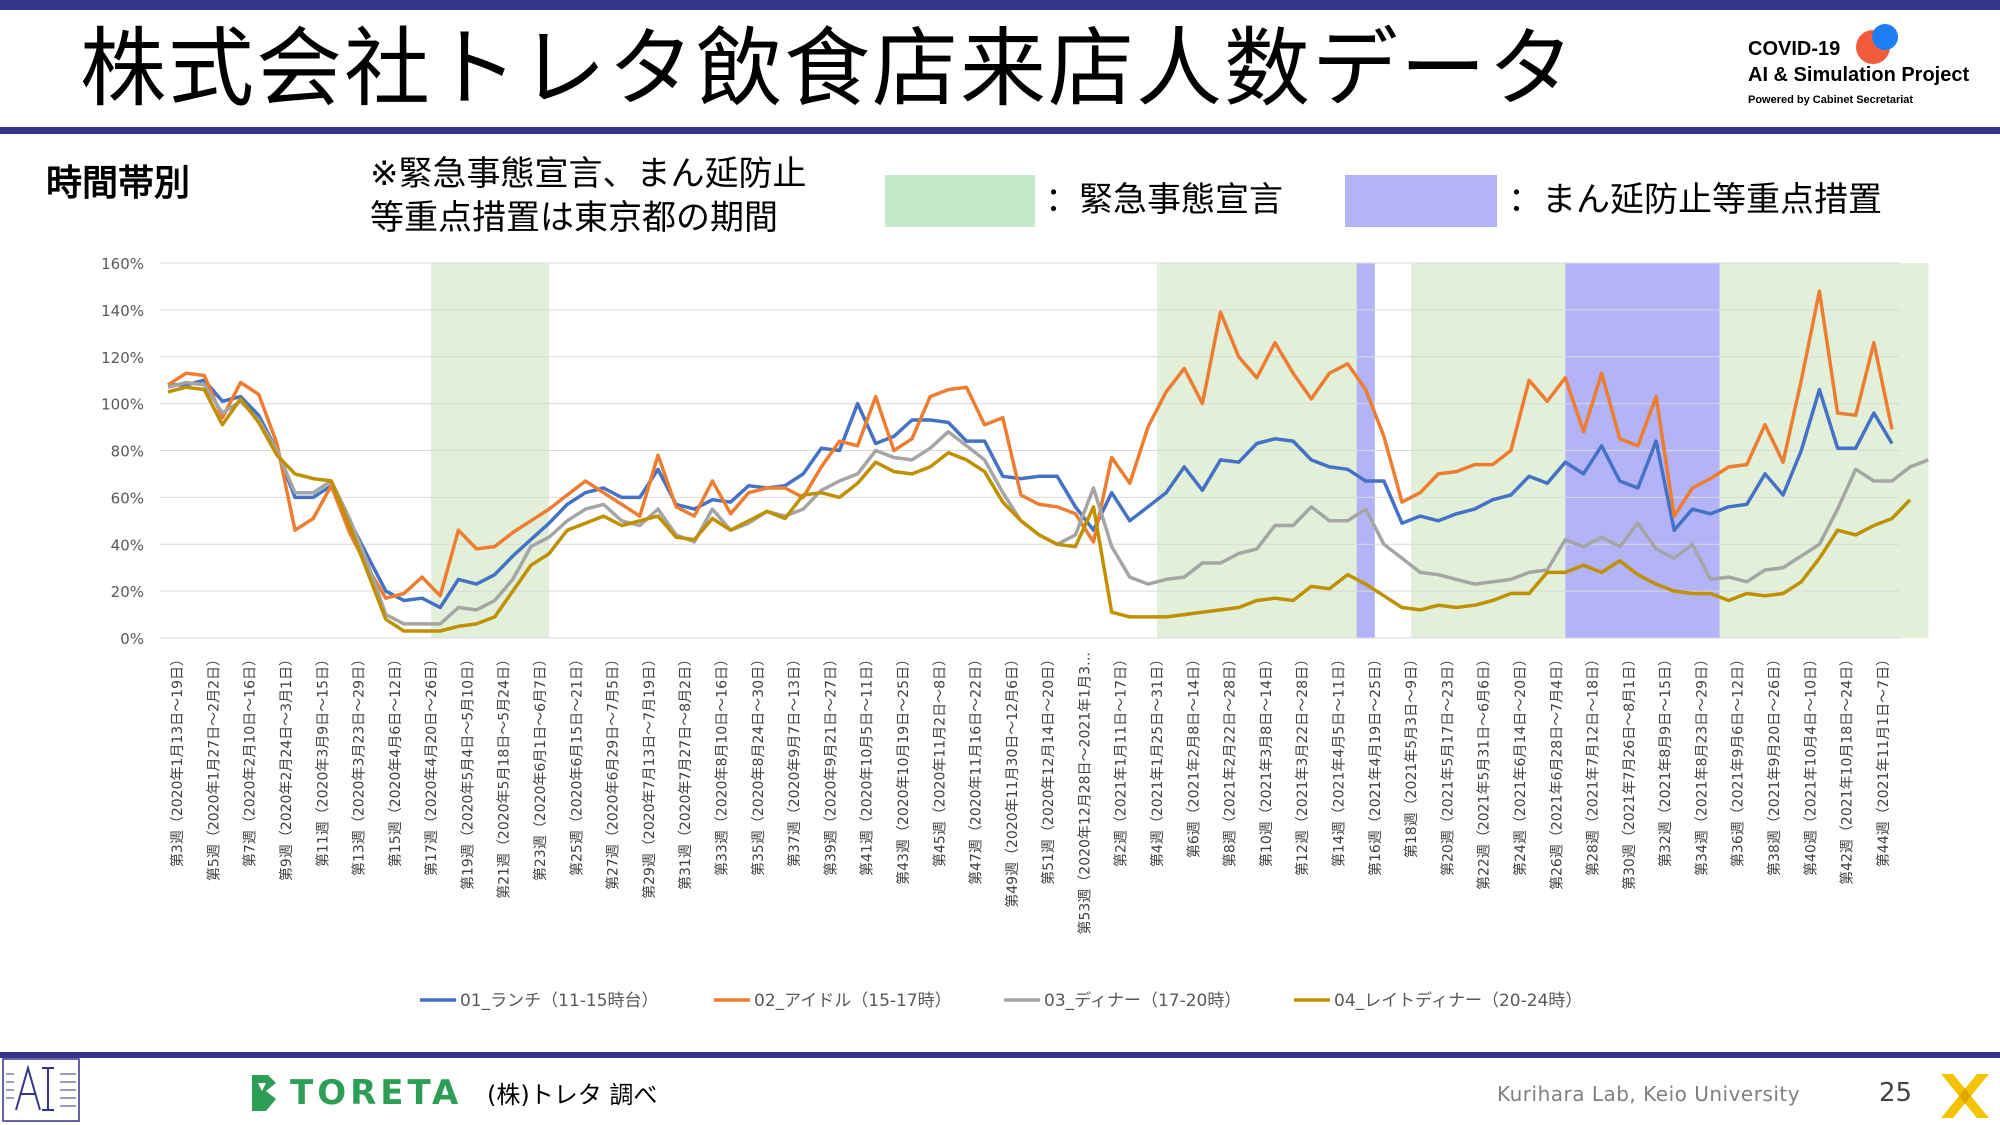 The width and height of the screenshot is (2000, 1125). What do you see at coordinates (976, 768) in the screenshot?
I see `x-tick-label: 第47週（2020年11月16日～22日）` at bounding box center [976, 768].